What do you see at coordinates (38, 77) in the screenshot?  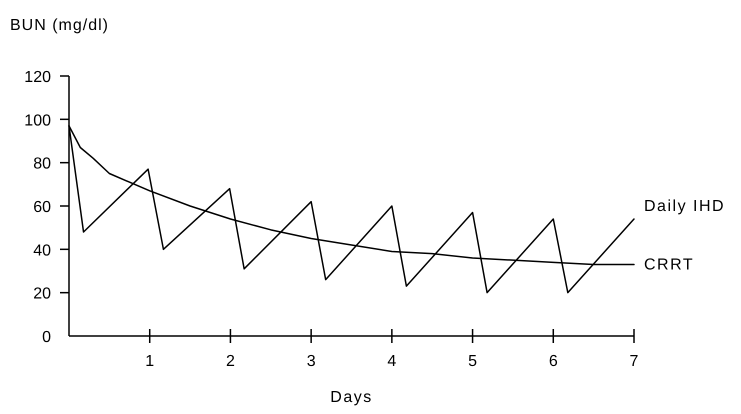 I see `y-tick-label: 120` at bounding box center [38, 77].